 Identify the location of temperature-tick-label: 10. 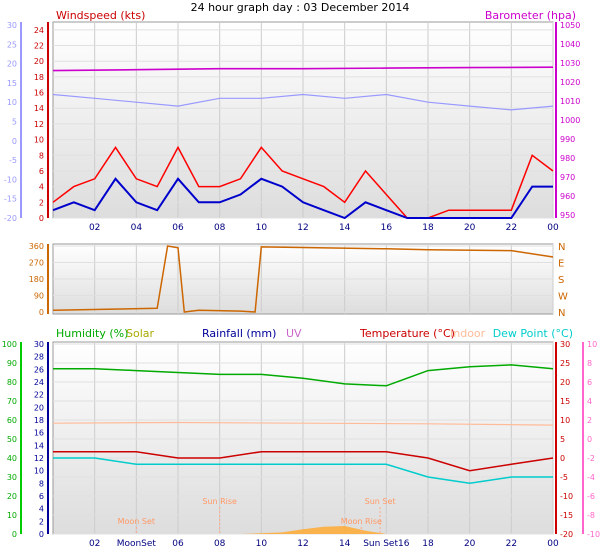
(565, 420).